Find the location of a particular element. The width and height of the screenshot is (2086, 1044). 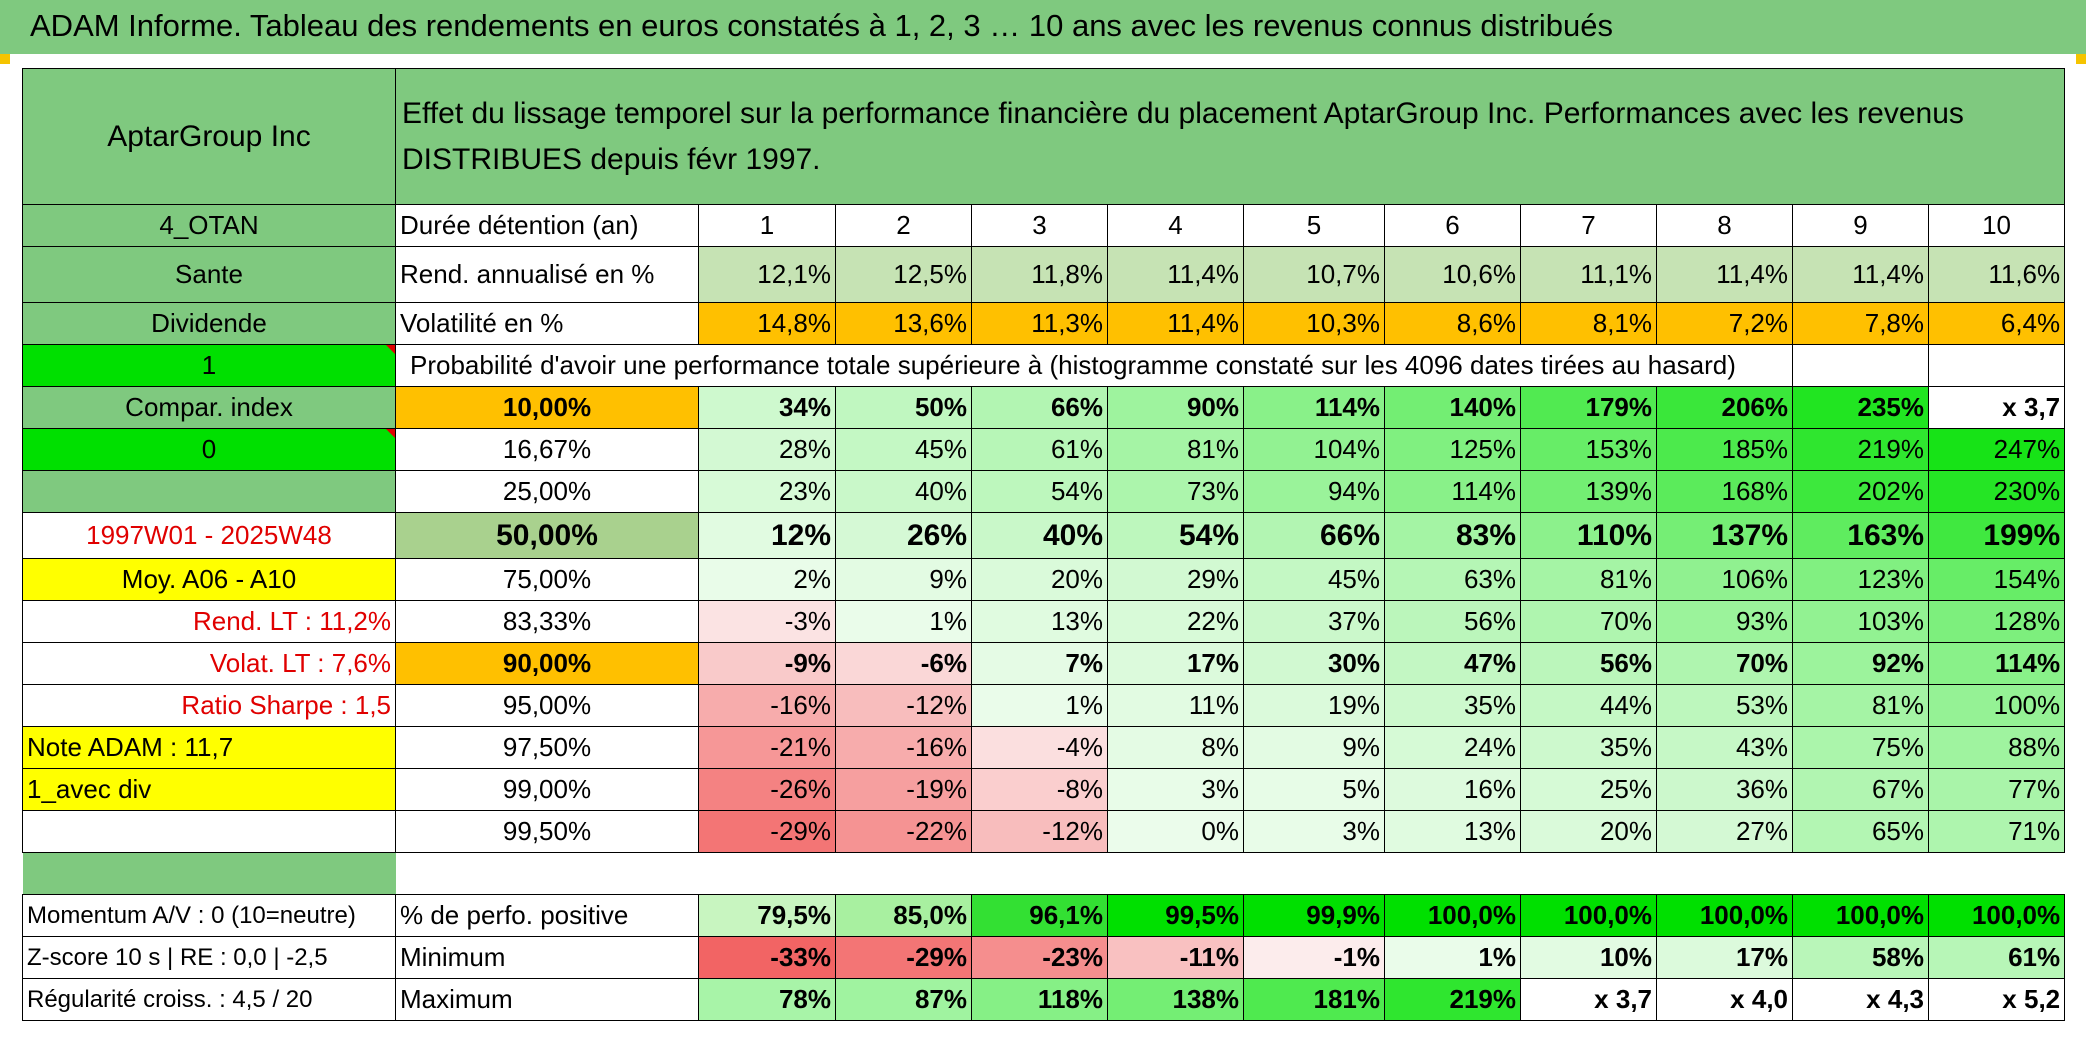

quantile-value: 71% is located at coordinates (1996, 831).